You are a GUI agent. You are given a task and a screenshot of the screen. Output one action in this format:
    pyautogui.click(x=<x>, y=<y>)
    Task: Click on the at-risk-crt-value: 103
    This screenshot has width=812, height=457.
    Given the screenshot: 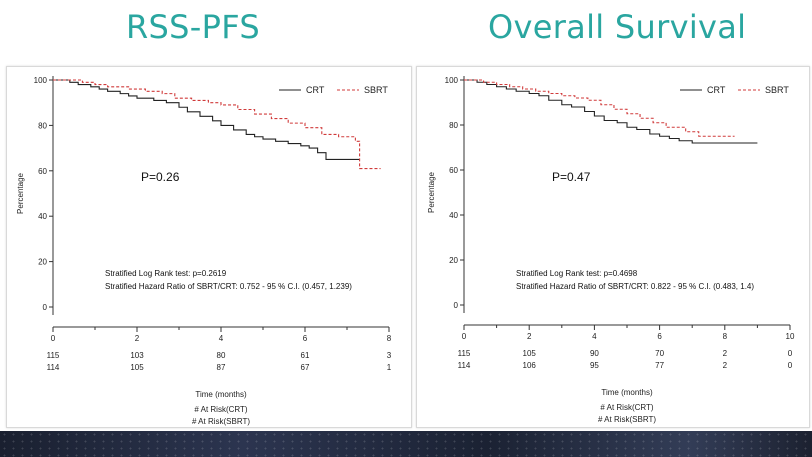 What is the action you would take?
    pyautogui.click(x=137, y=355)
    